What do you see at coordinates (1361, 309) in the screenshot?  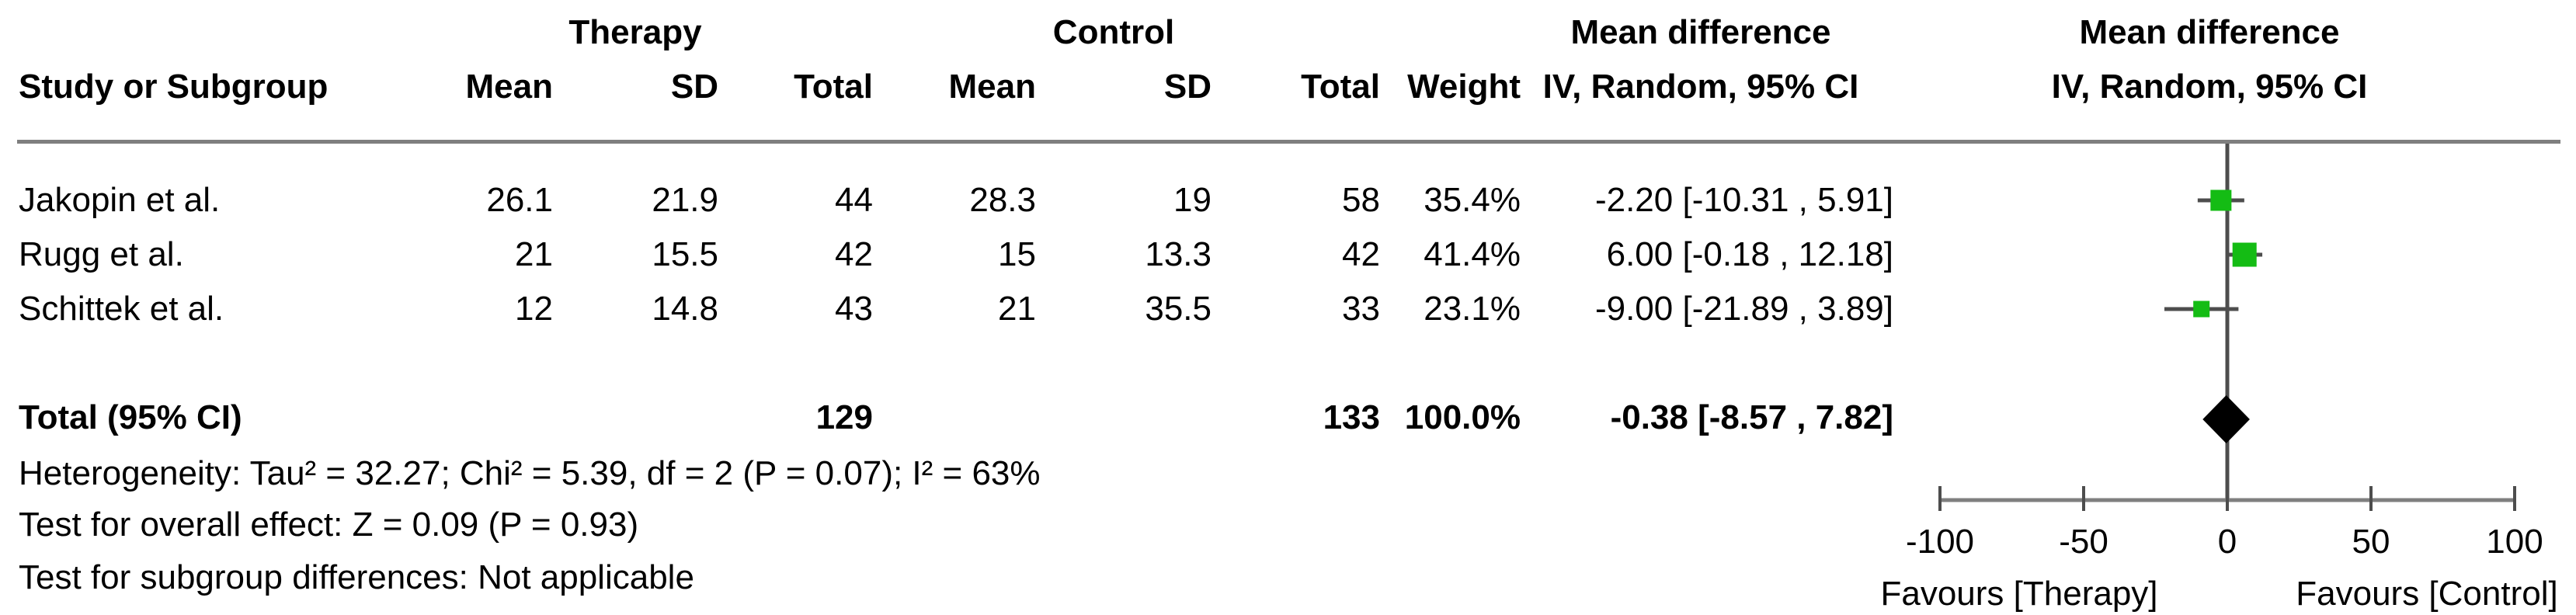 I see `control-total: 33` at bounding box center [1361, 309].